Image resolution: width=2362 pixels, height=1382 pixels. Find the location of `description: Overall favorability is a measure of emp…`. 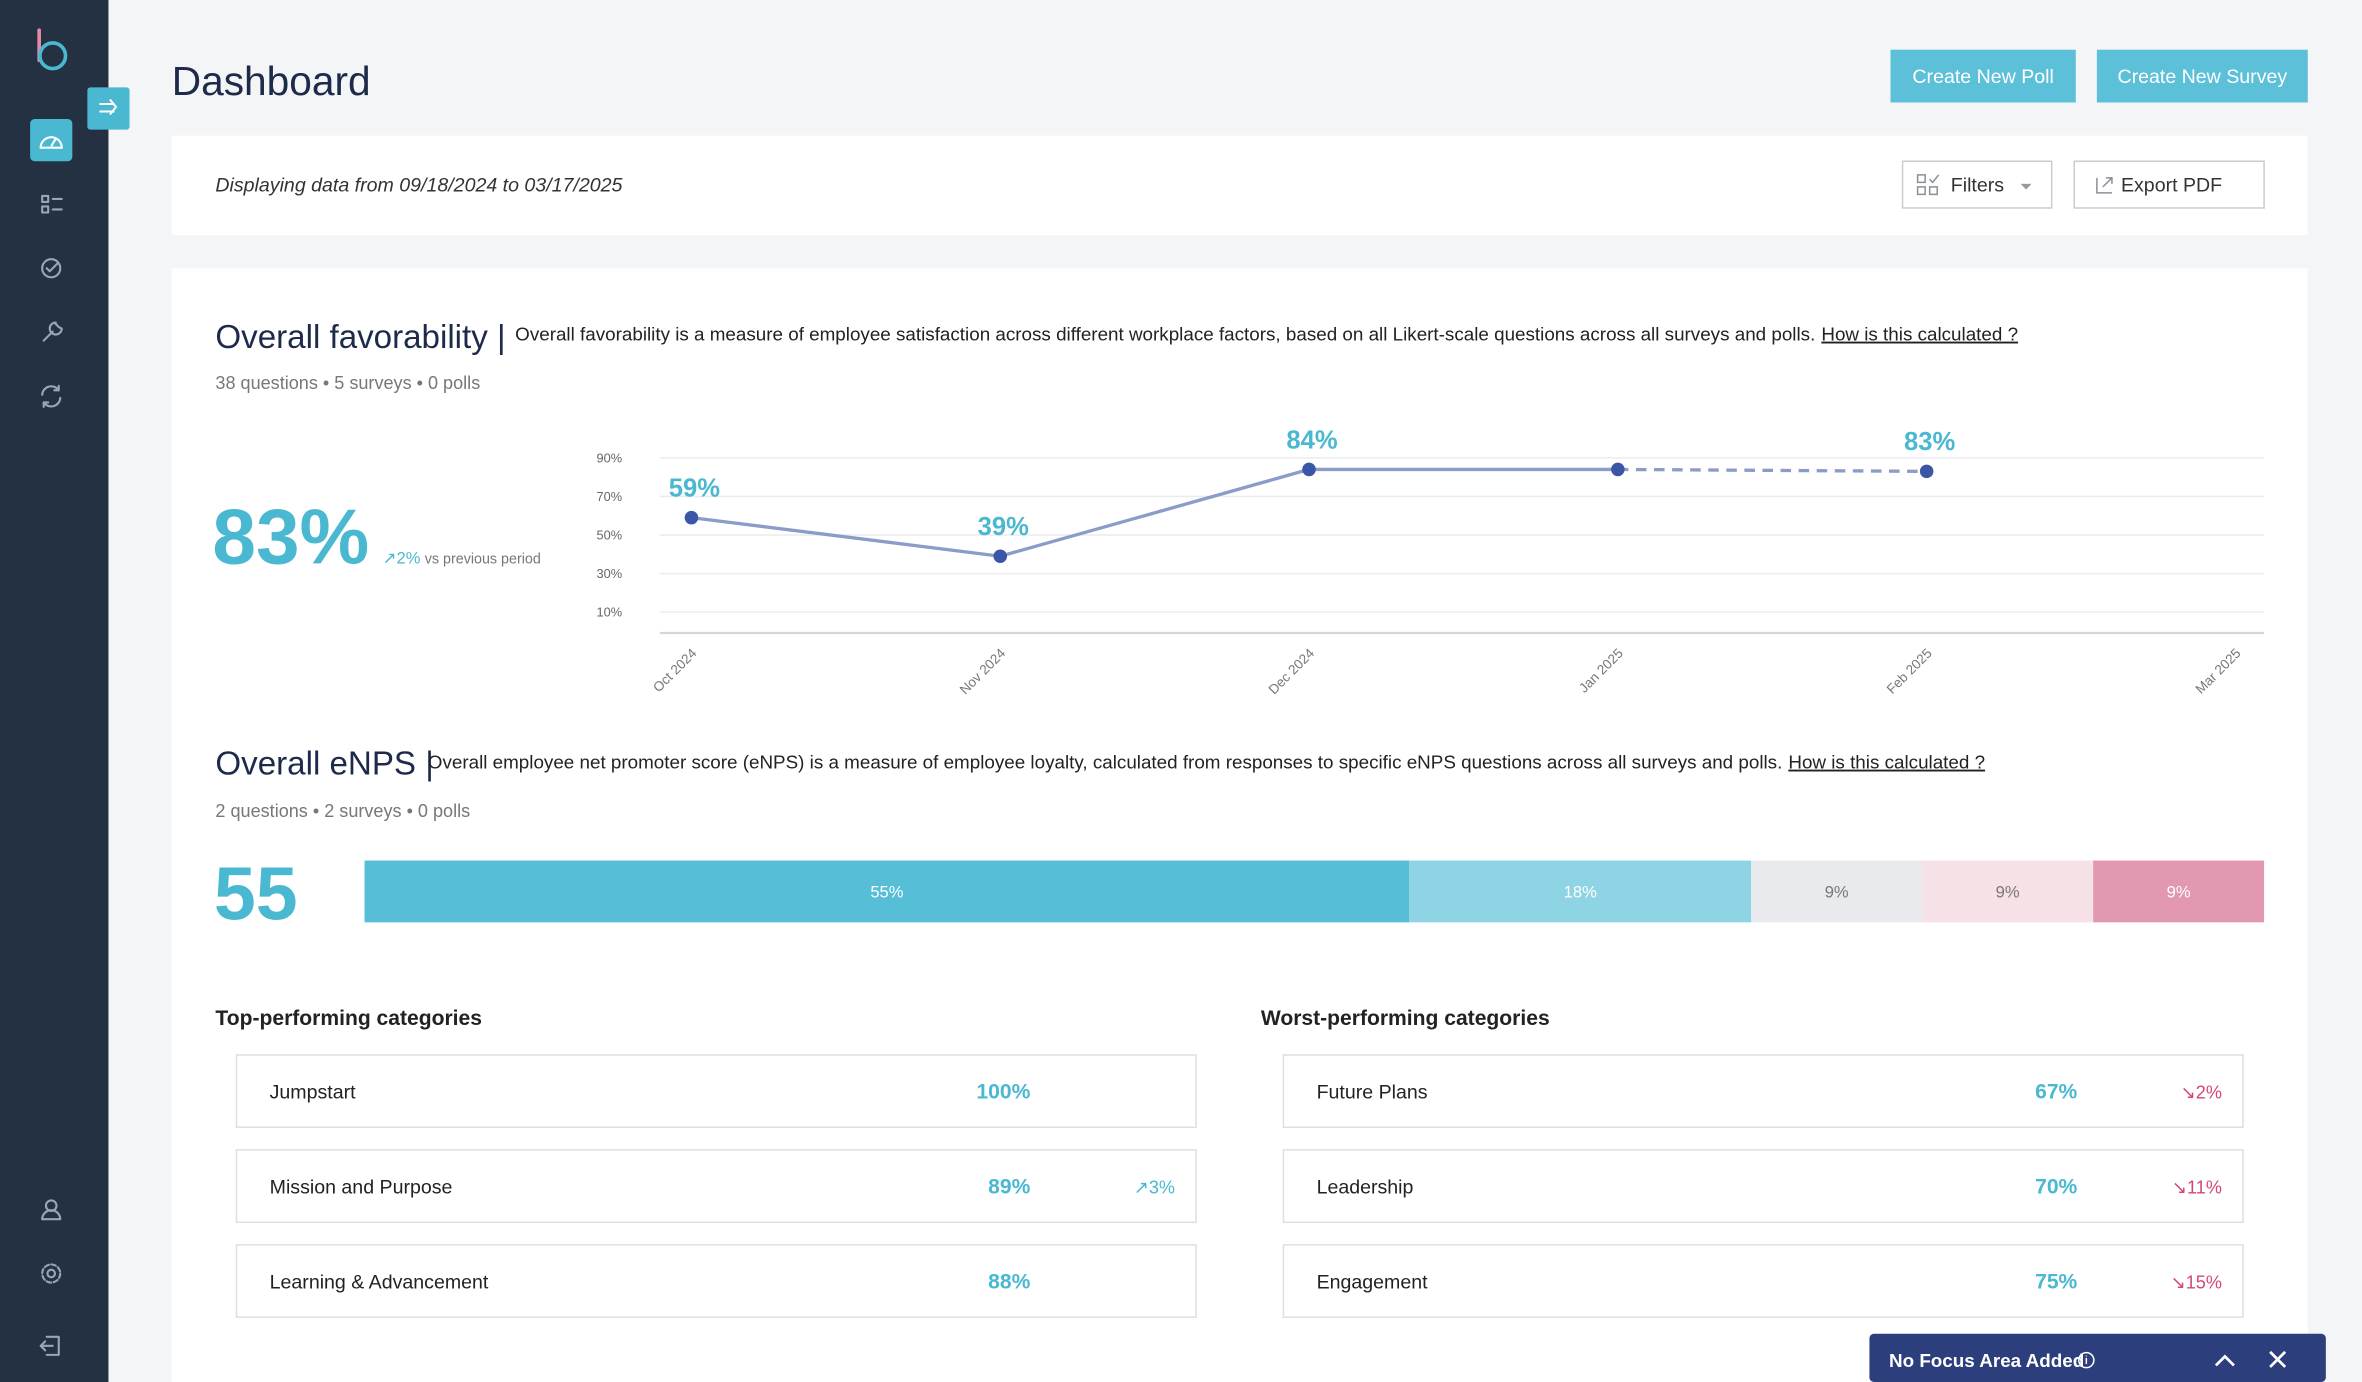

description: Overall favorability is a measure of emp… is located at coordinates (1165, 334).